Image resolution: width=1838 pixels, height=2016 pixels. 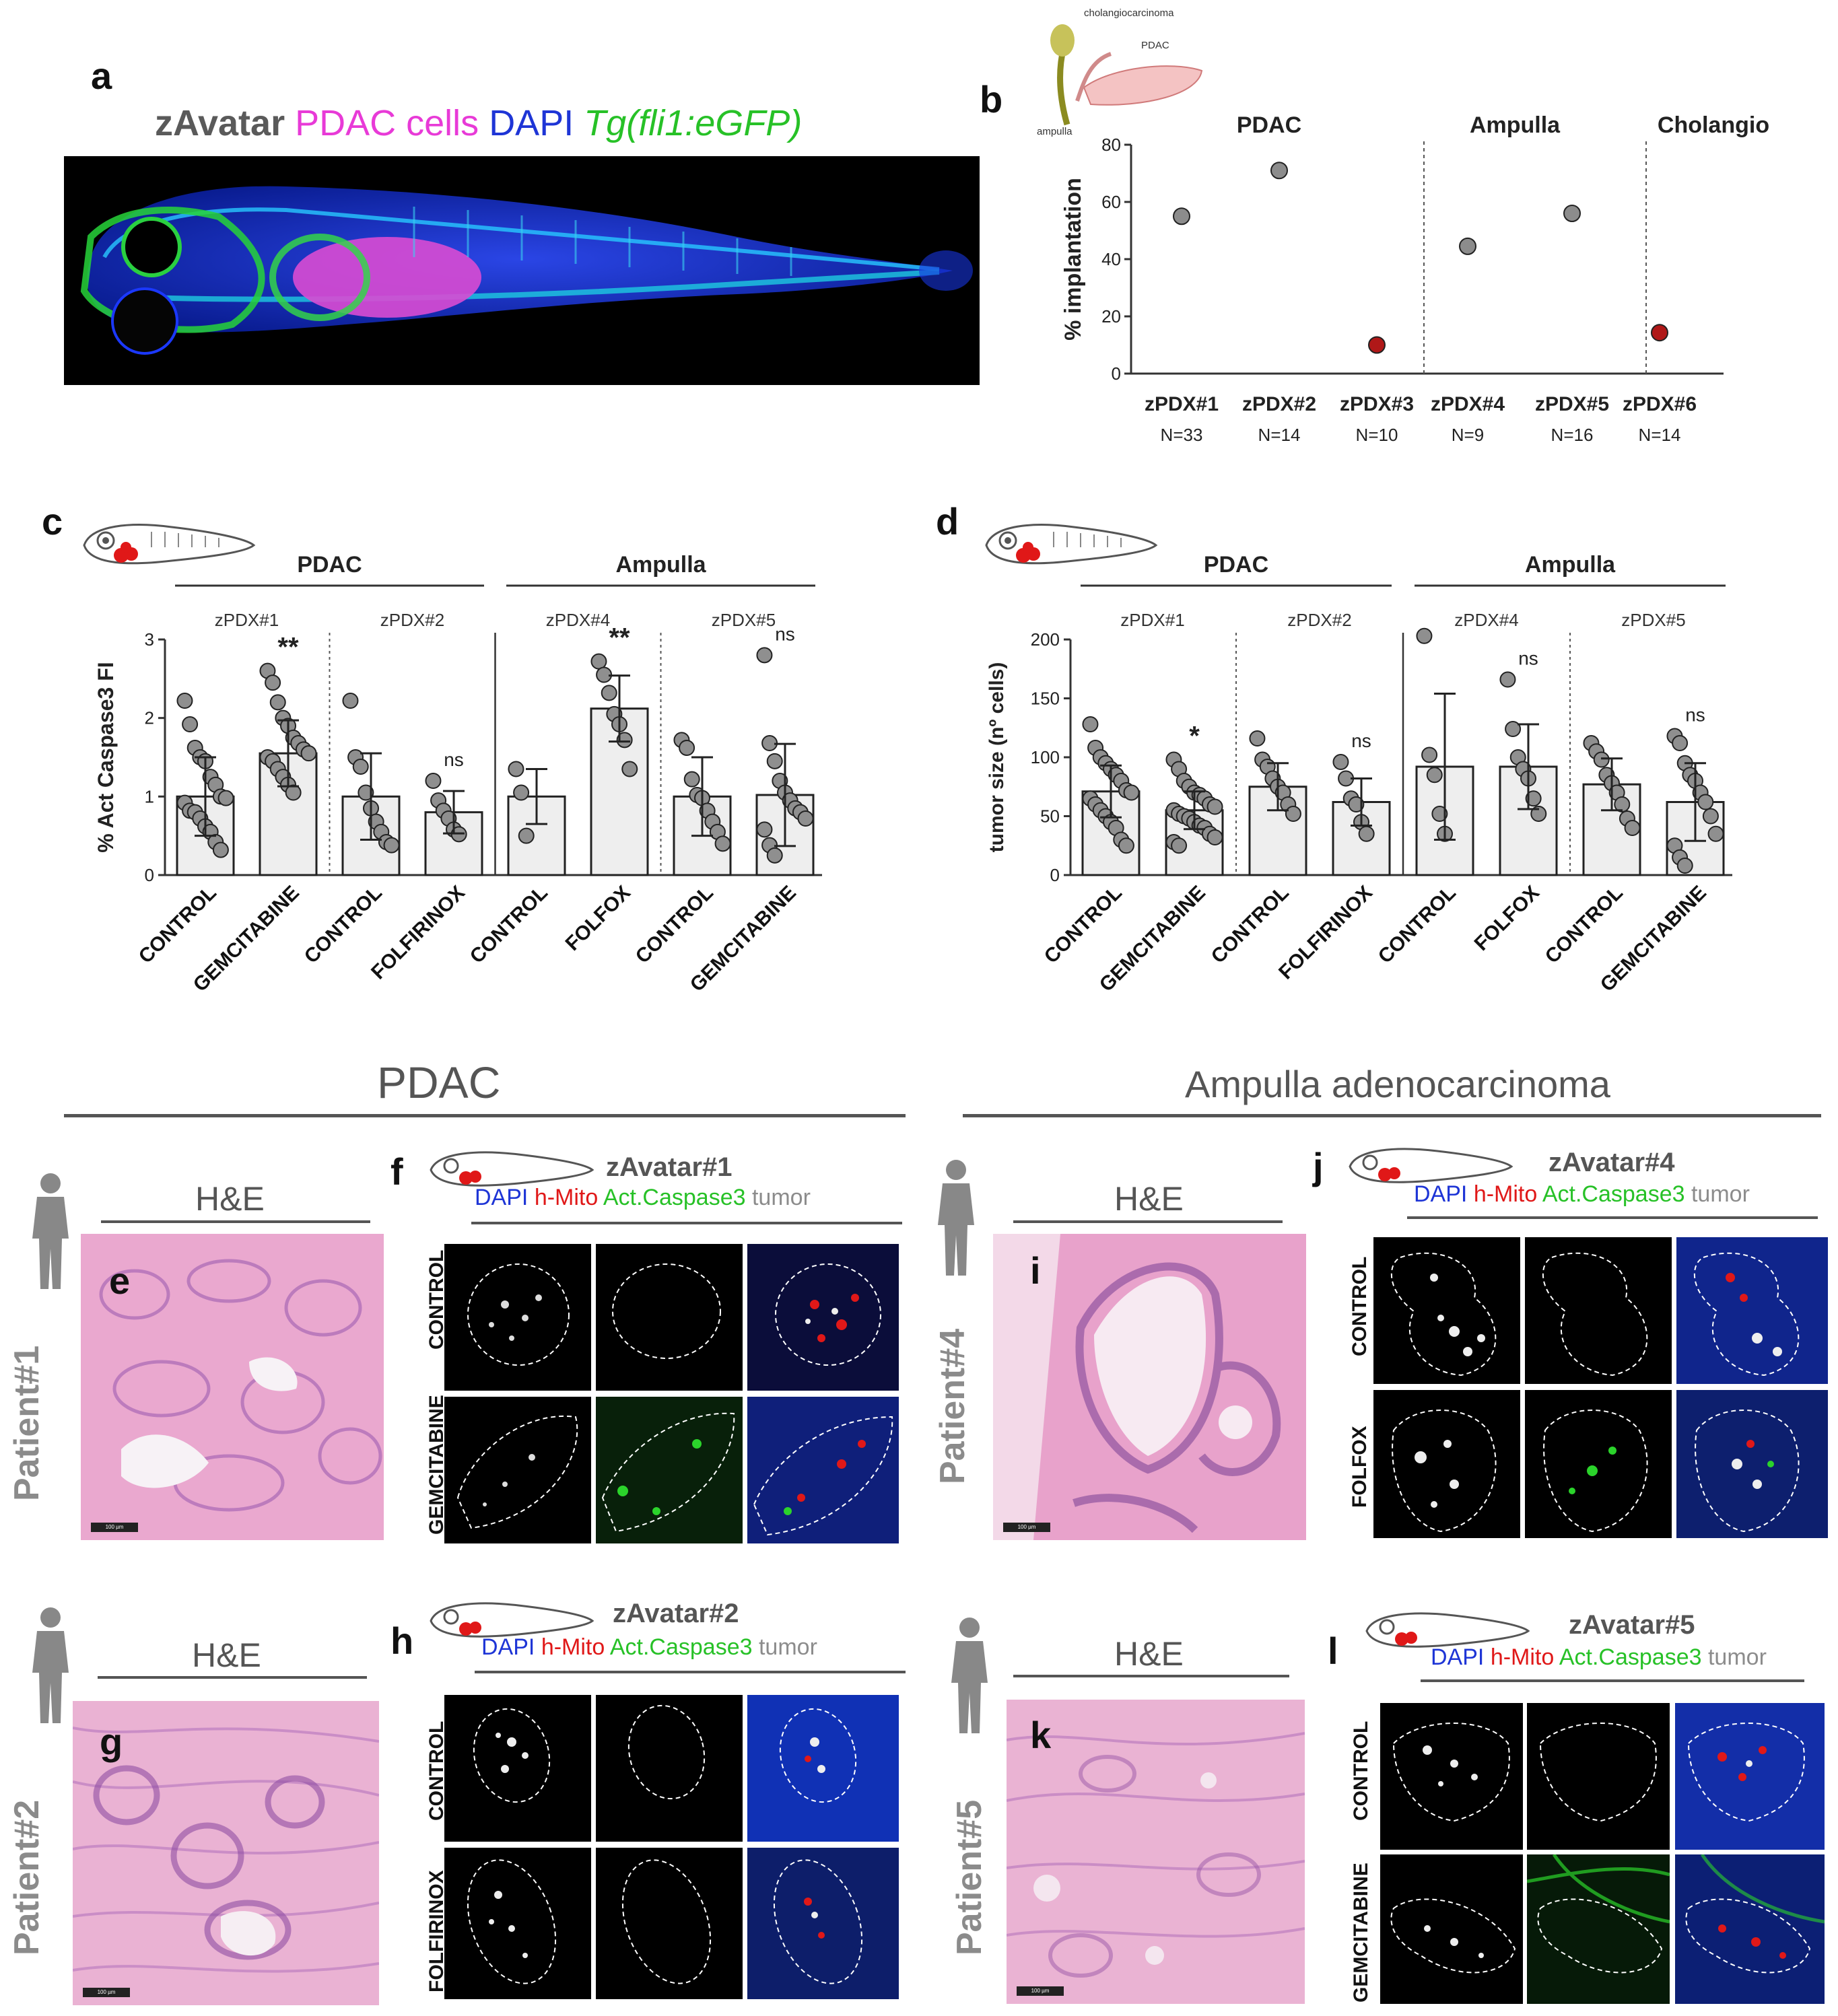 What do you see at coordinates (823, 1317) in the screenshot?
I see `micro-f-r1c3` at bounding box center [823, 1317].